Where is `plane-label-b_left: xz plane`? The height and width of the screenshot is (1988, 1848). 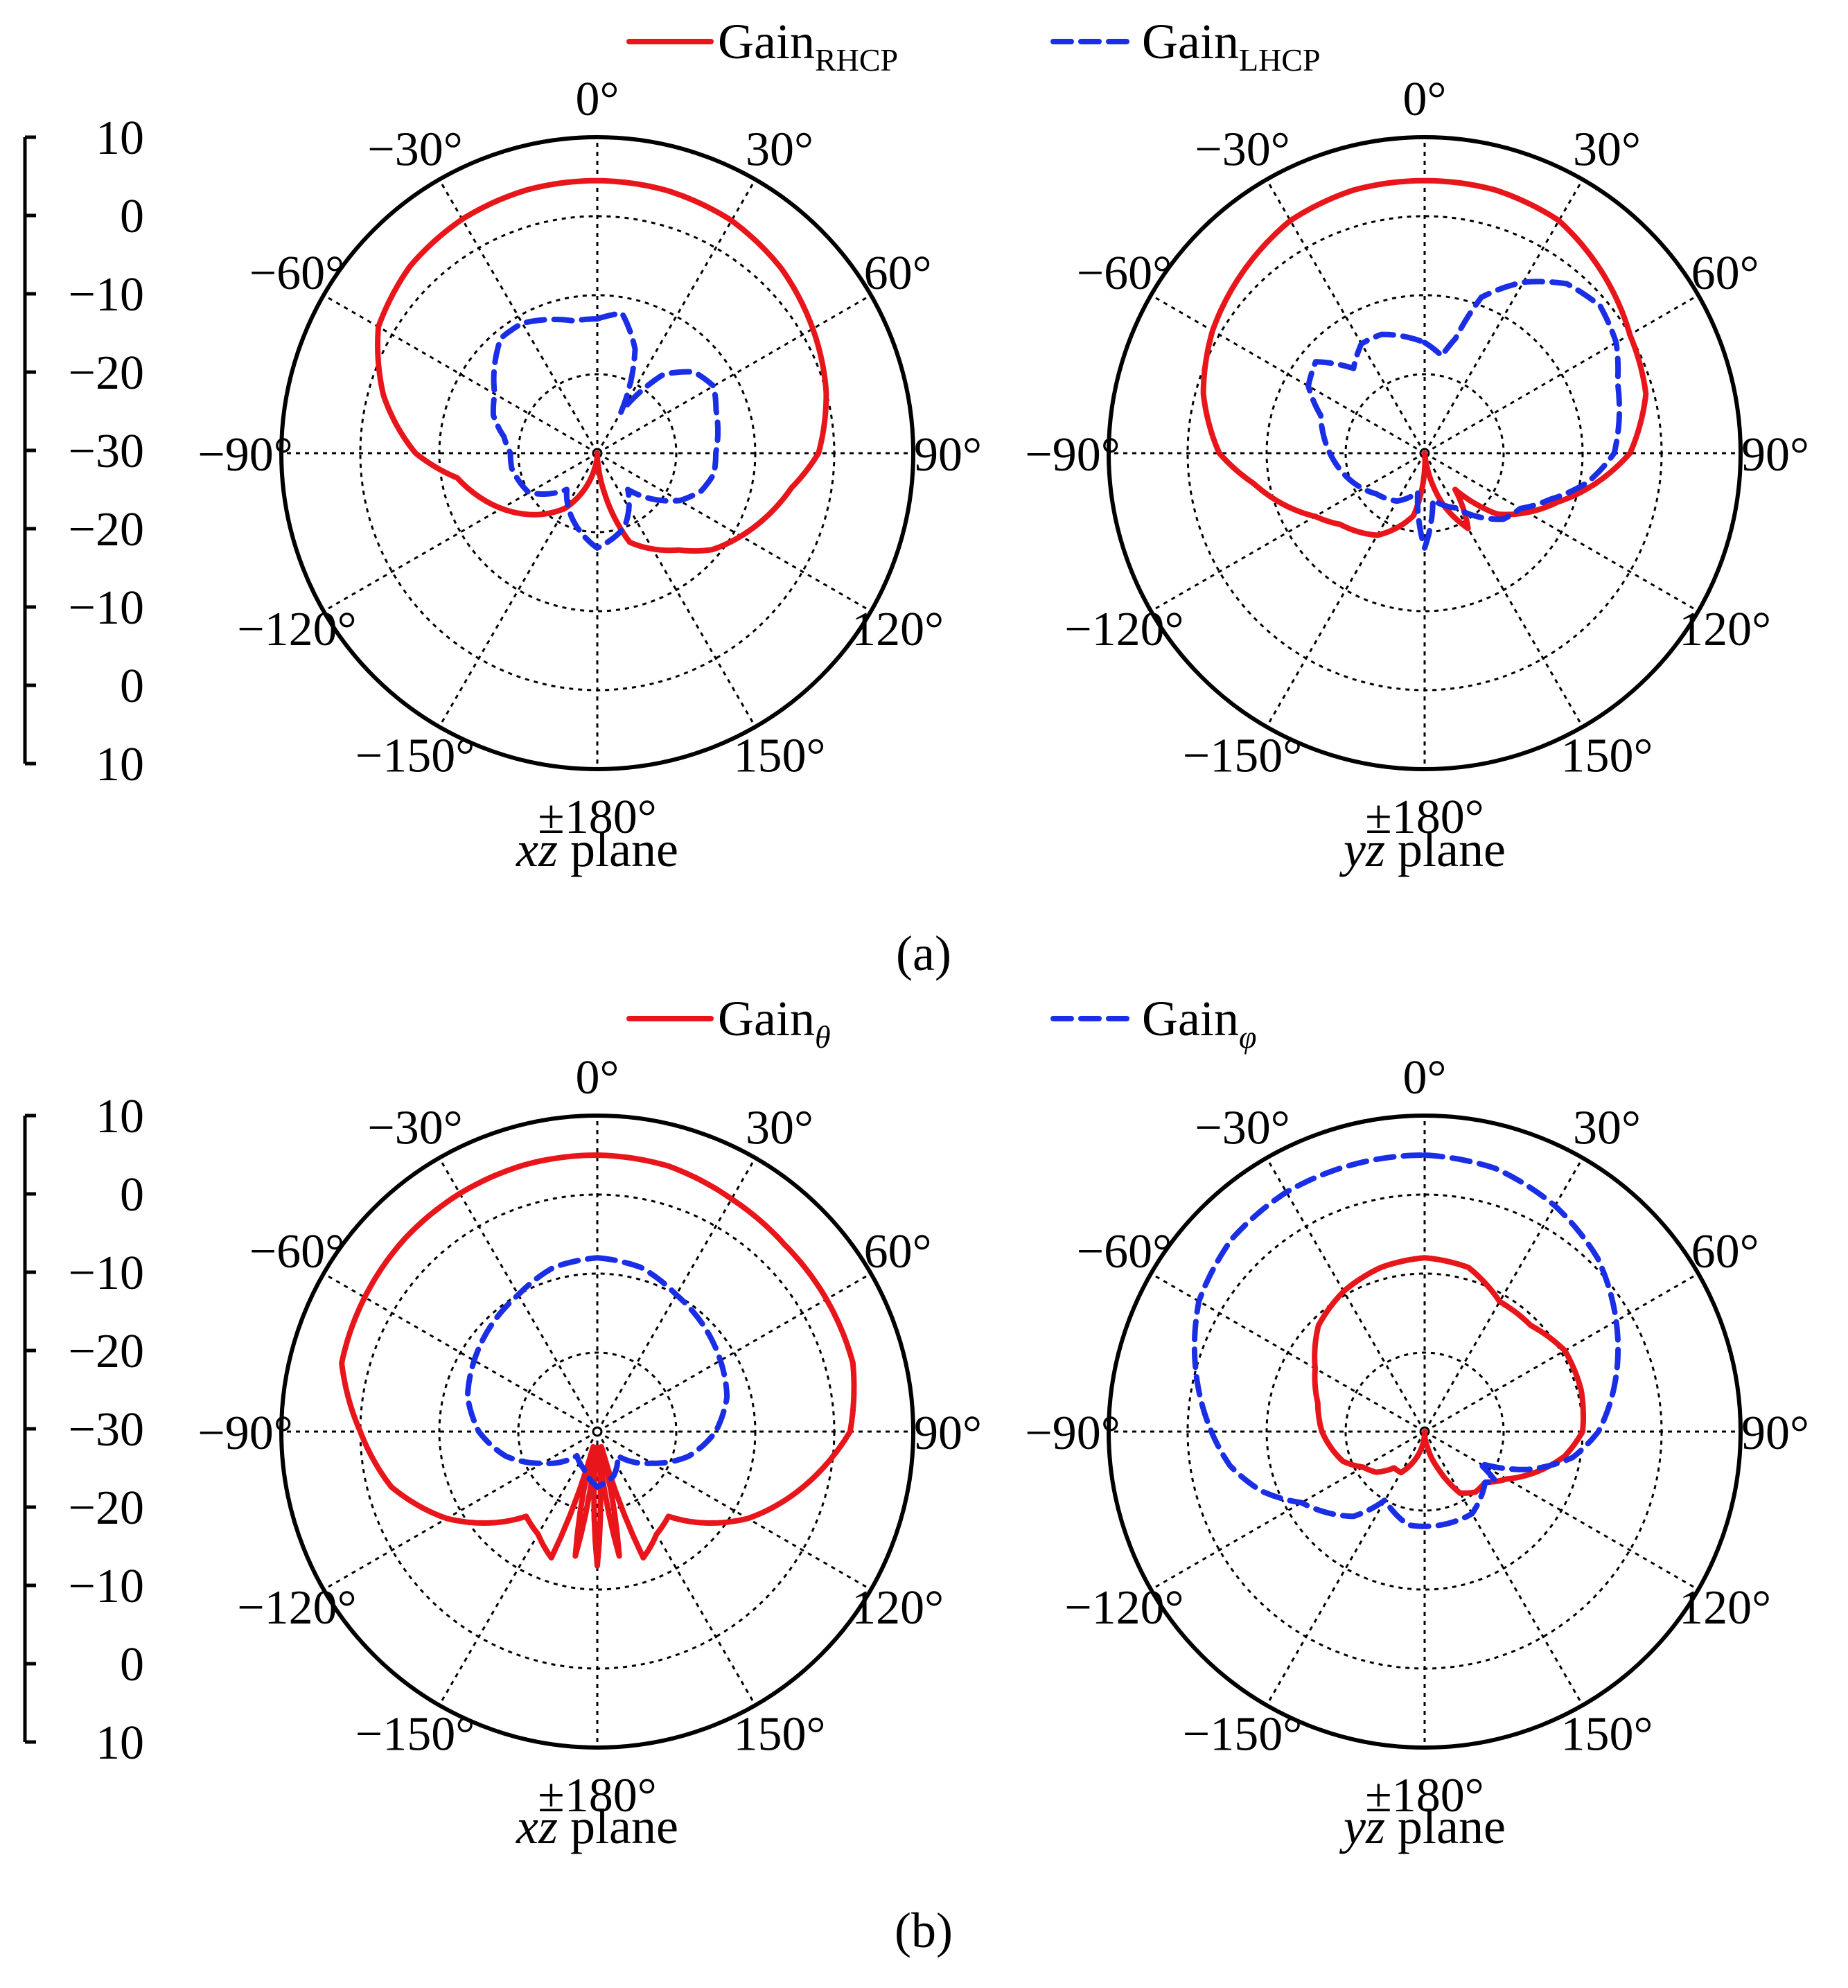
plane-label-b_left: xz plane is located at coordinates (597, 1826).